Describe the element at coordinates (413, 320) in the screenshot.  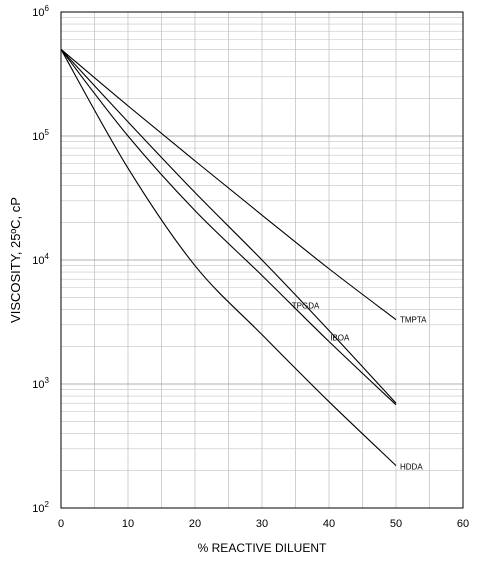
I see `series-label-tmpta: TMPTA` at that location.